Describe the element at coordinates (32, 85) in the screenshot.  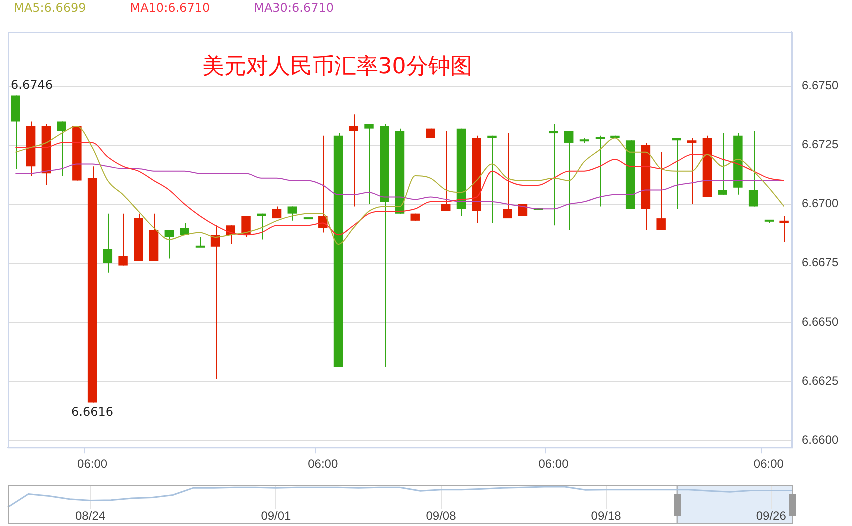
I see `annotation: 6.6746` at that location.